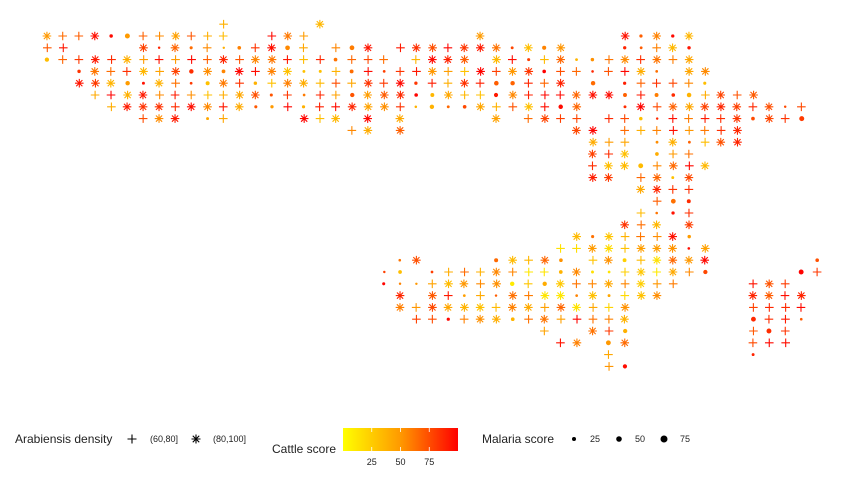 The height and width of the screenshot is (480, 864). I want to click on shape-legend-key-asterisk-glyph, so click(196, 439).